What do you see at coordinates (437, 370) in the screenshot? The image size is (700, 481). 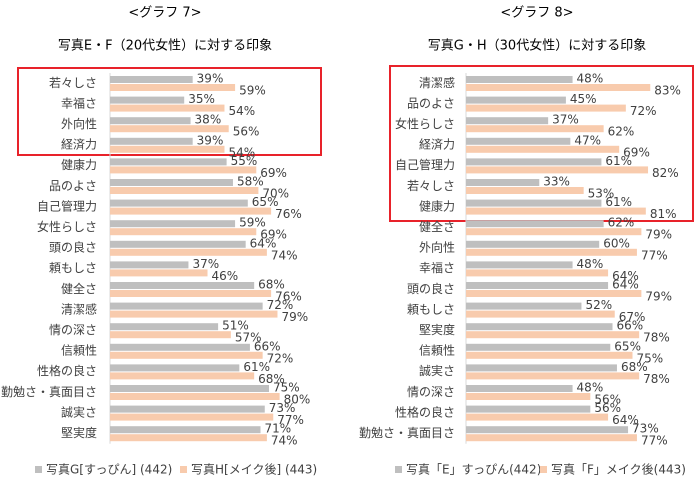 I see `category-label: 誠実さ` at bounding box center [437, 370].